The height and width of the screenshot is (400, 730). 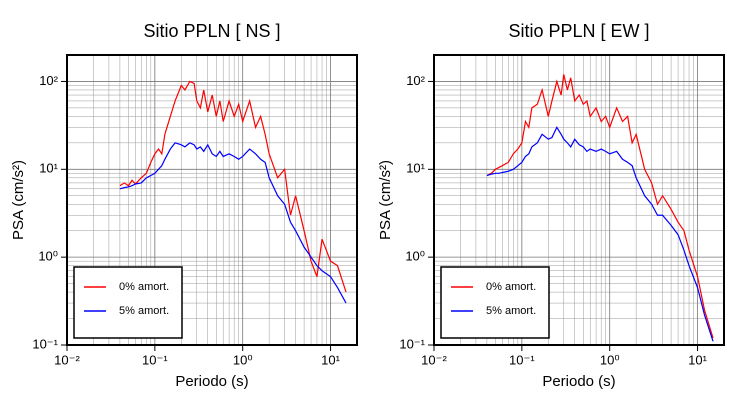 I want to click on chart-title: Sitio PPLN [ NS ], so click(x=211, y=31).